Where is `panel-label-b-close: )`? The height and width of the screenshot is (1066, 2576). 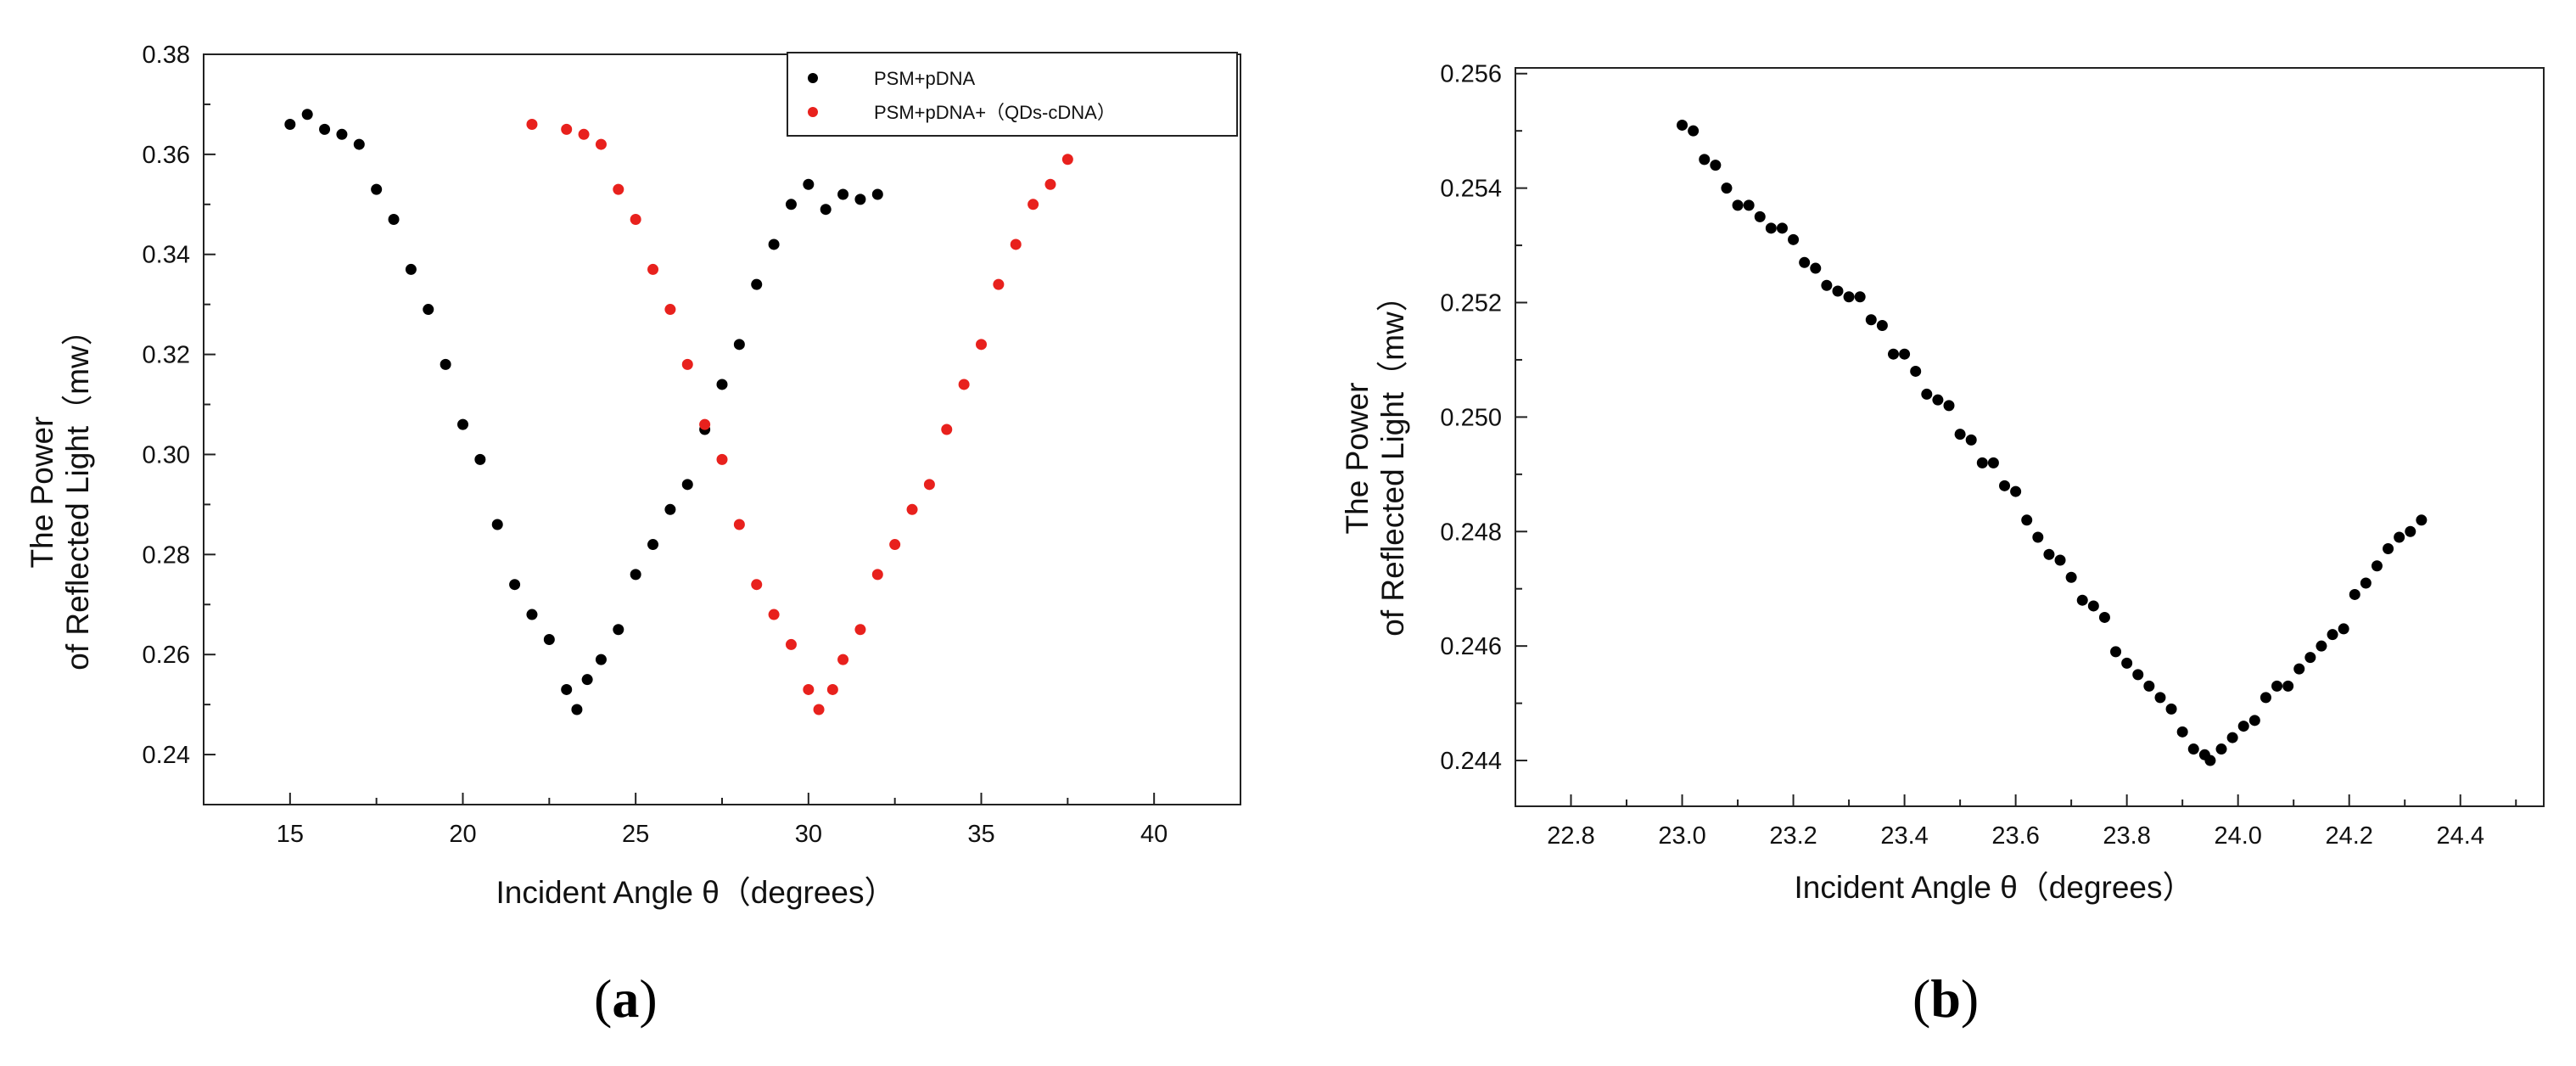 panel-label-b-close: ) is located at coordinates (1970, 998).